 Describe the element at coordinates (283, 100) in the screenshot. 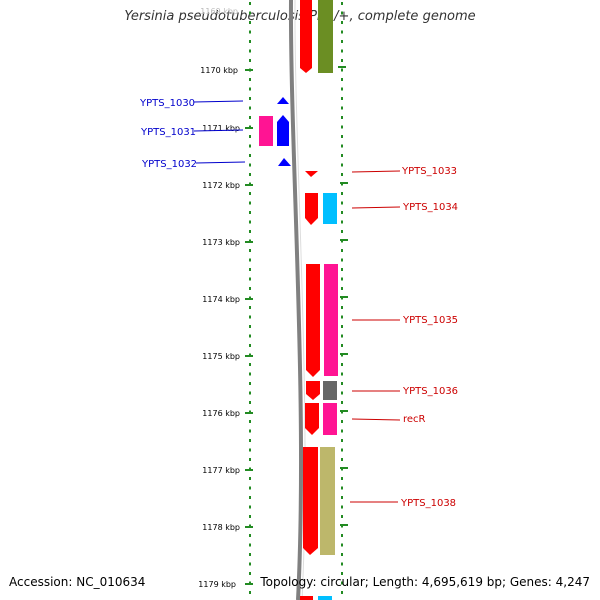

I see `gene-arrow-ypts1030` at that location.